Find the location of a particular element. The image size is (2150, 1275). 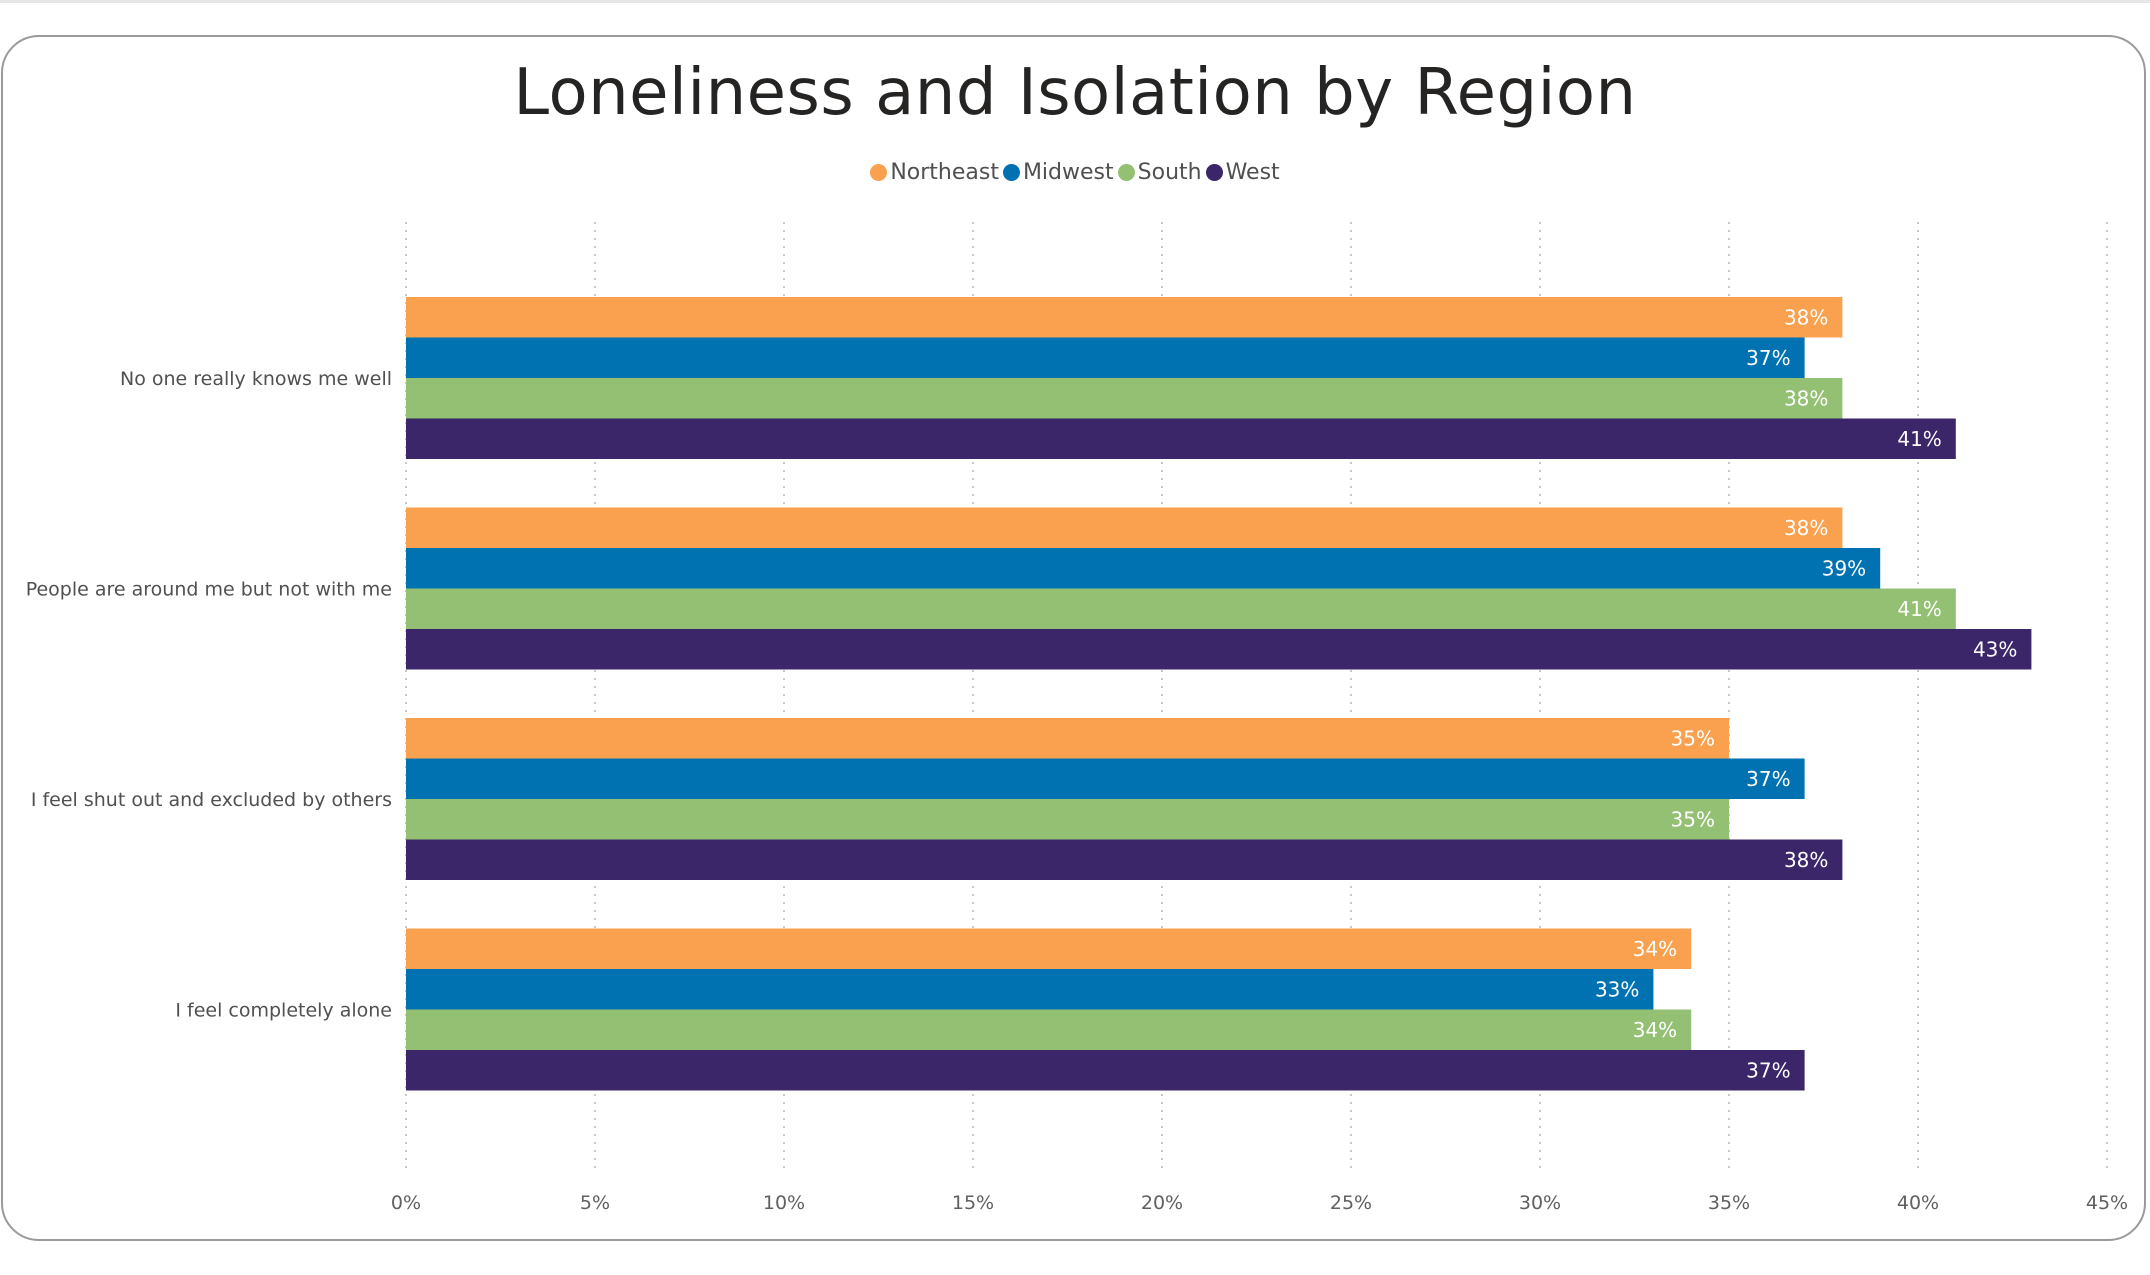

legend-label: Northeast is located at coordinates (944, 172).